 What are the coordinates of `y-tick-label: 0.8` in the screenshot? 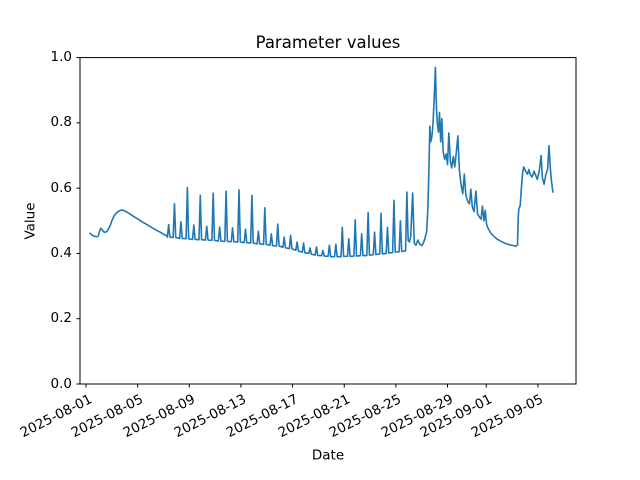 It's located at (61, 122).